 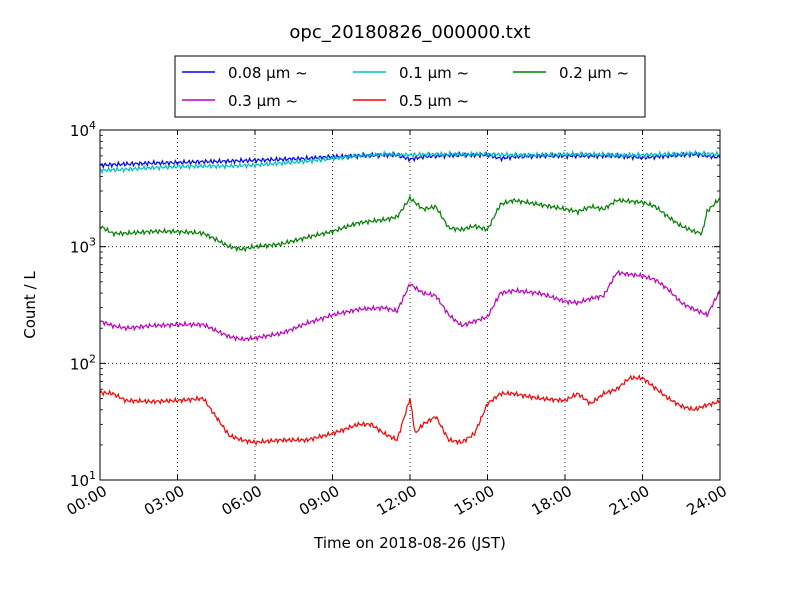 I want to click on y-tick-label: 10³, so click(x=83, y=246).